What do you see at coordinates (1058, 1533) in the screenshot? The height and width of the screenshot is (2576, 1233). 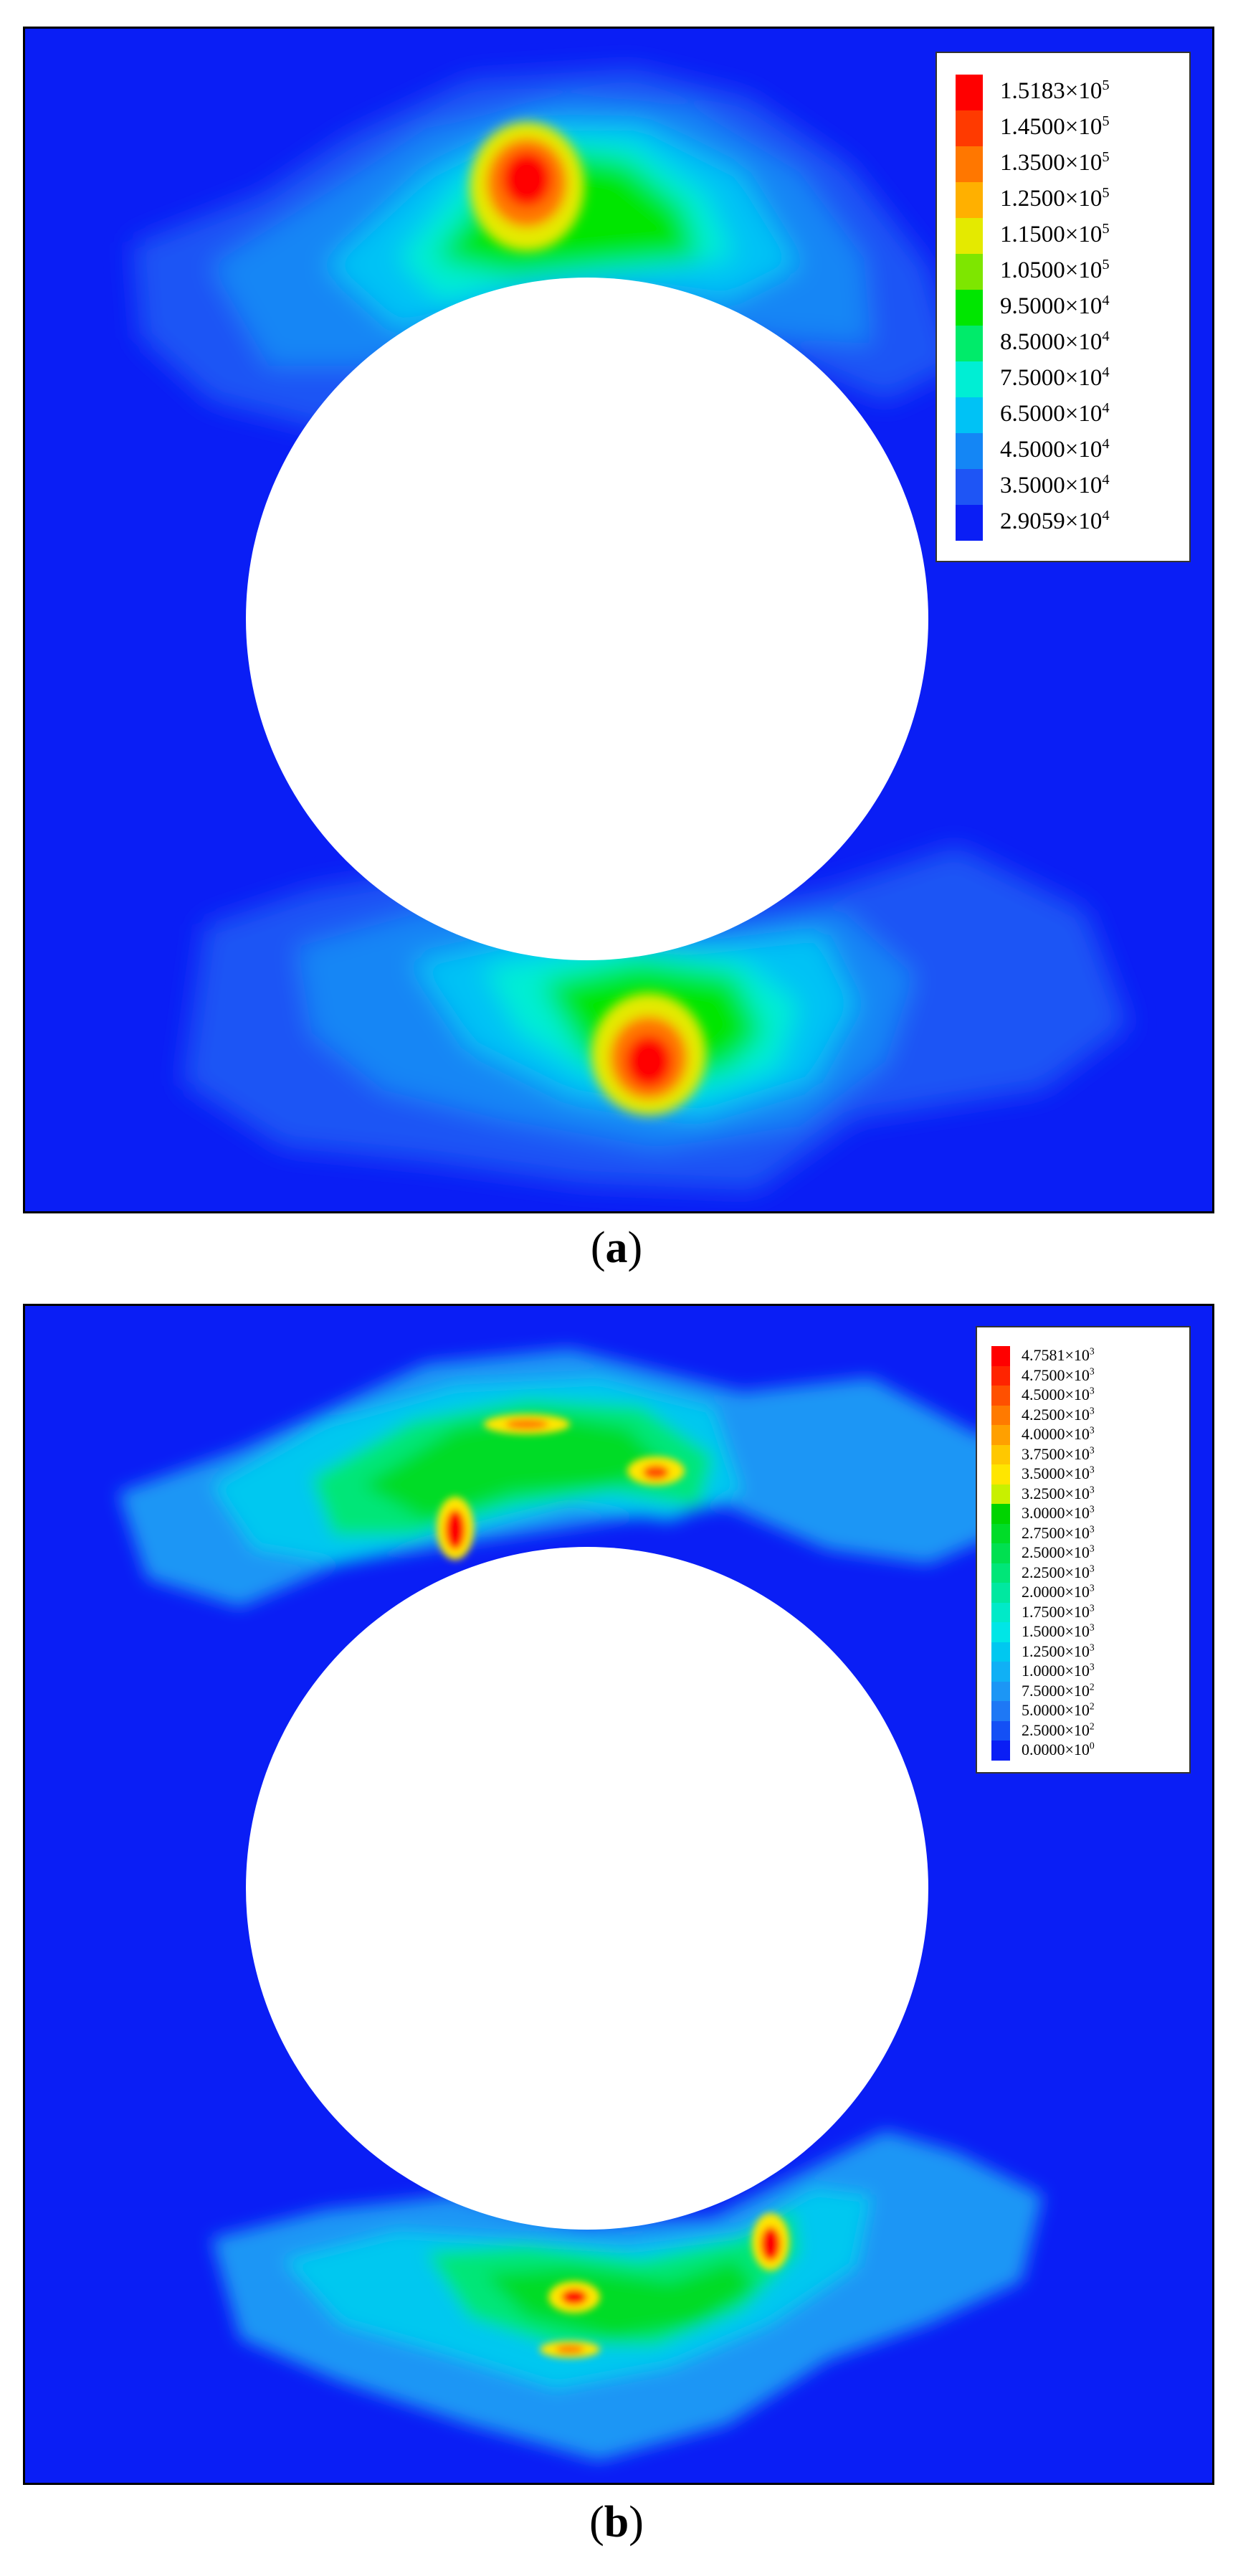 I see `legend-label: 2.7500×10³` at bounding box center [1058, 1533].